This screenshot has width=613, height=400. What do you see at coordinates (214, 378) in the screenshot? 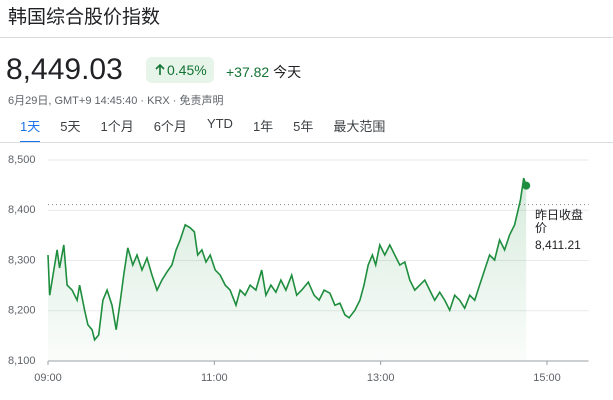
I see `x-tick-label: 11:00` at bounding box center [214, 378].